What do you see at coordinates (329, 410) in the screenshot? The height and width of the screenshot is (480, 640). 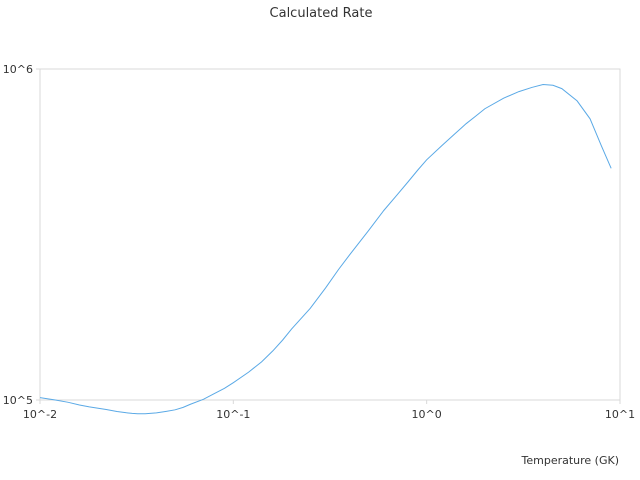 I see `x-axis-ticks: 10^-2 10^-1 10^0 10^1` at bounding box center [329, 410].